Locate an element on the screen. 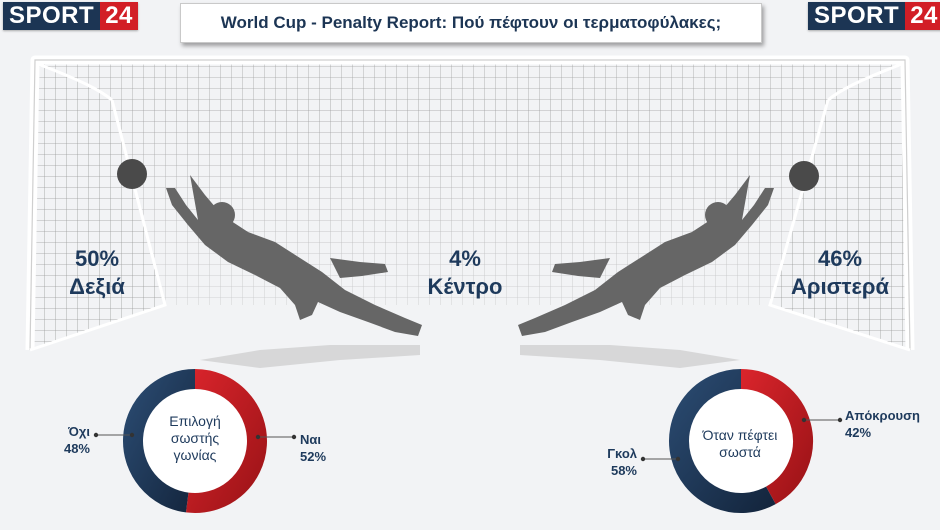  ball-left is located at coordinates (132, 174).